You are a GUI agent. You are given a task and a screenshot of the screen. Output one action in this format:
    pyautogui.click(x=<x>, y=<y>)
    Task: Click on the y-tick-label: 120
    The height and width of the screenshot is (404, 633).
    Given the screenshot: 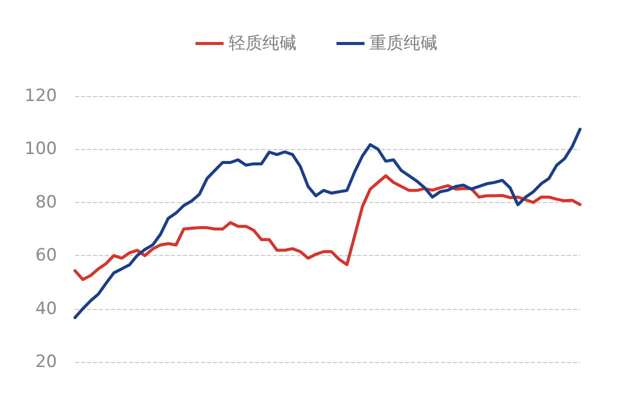 What is the action you would take?
    pyautogui.click(x=40, y=96)
    